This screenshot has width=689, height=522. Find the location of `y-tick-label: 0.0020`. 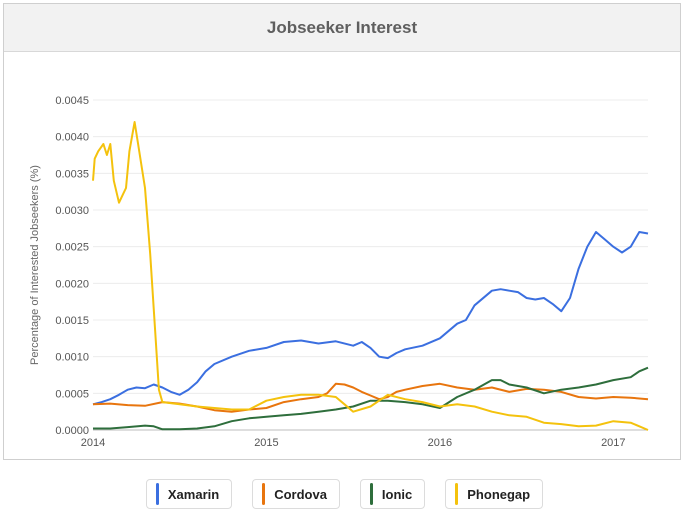

y-tick-label: 0.0020 is located at coordinates (72, 284).